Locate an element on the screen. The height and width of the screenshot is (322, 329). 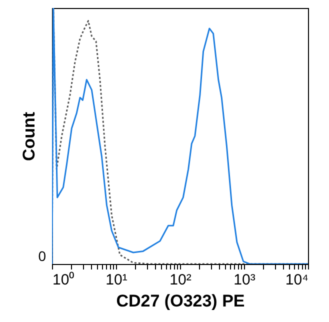
x-axis-title: CD27 (O323) PE is located at coordinates (180, 301).